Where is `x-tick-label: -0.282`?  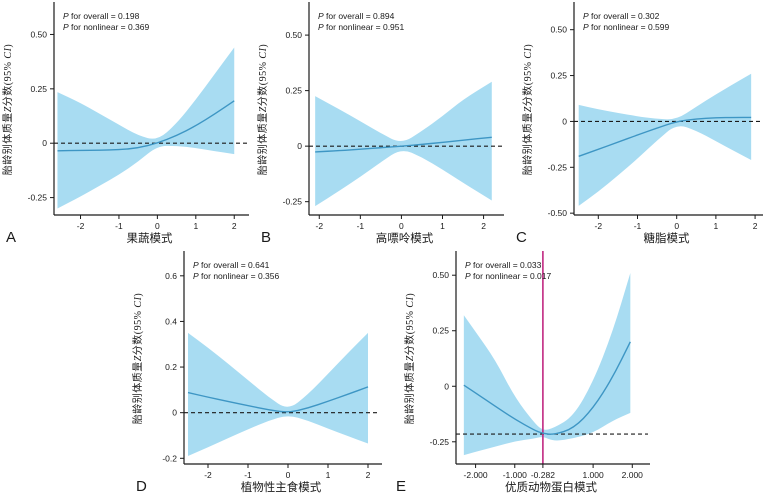
x-tick-label: -0.282 is located at coordinates (543, 475).